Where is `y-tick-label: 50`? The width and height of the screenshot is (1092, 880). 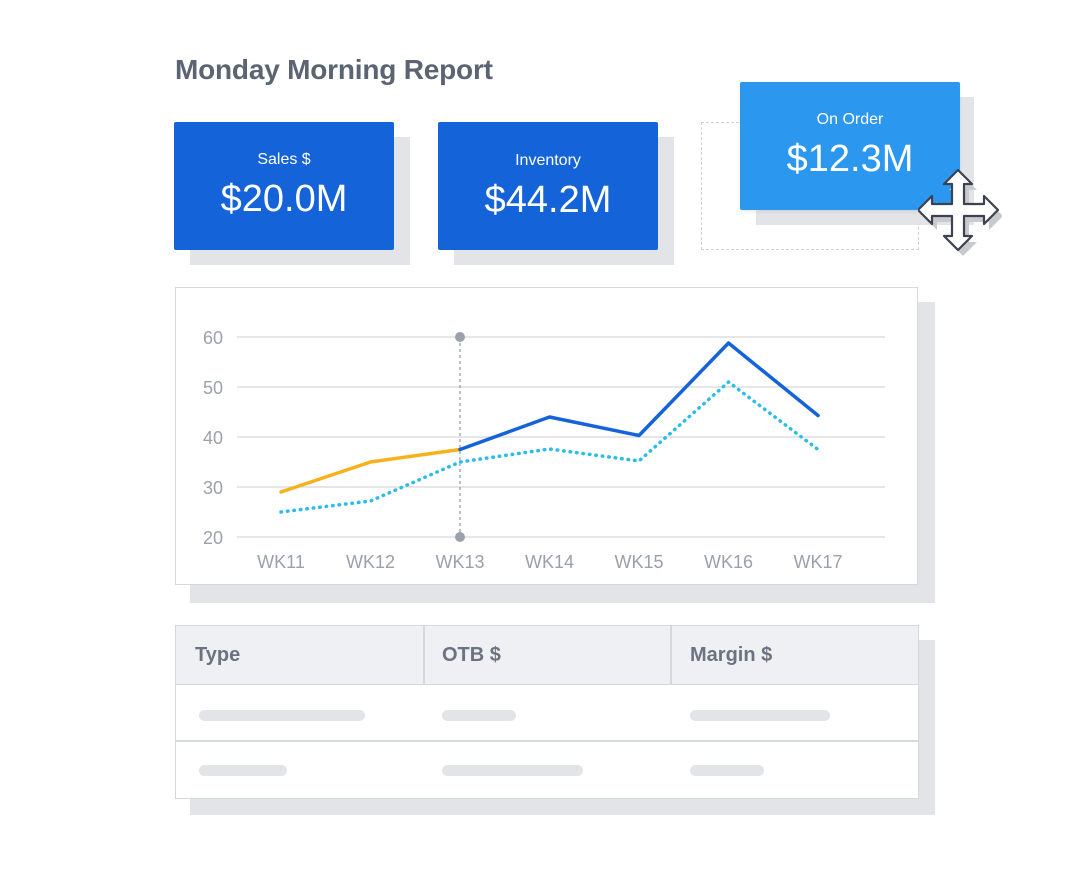 y-tick-label: 50 is located at coordinates (212, 388).